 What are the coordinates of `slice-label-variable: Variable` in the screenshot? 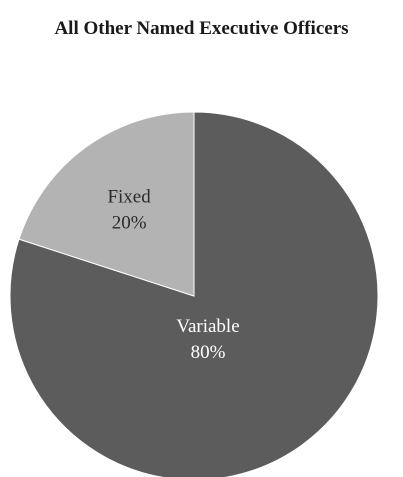 It's located at (207, 326).